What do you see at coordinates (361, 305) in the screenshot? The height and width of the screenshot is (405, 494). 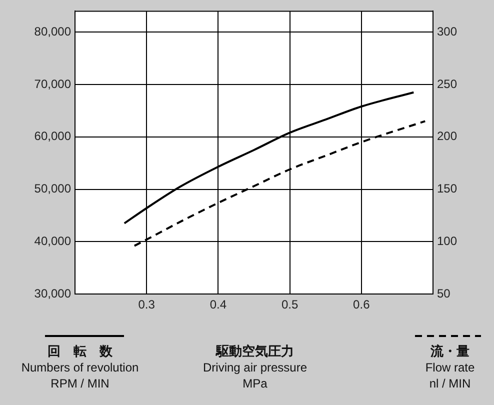 I see `x-tick-label: 0.6` at bounding box center [361, 305].